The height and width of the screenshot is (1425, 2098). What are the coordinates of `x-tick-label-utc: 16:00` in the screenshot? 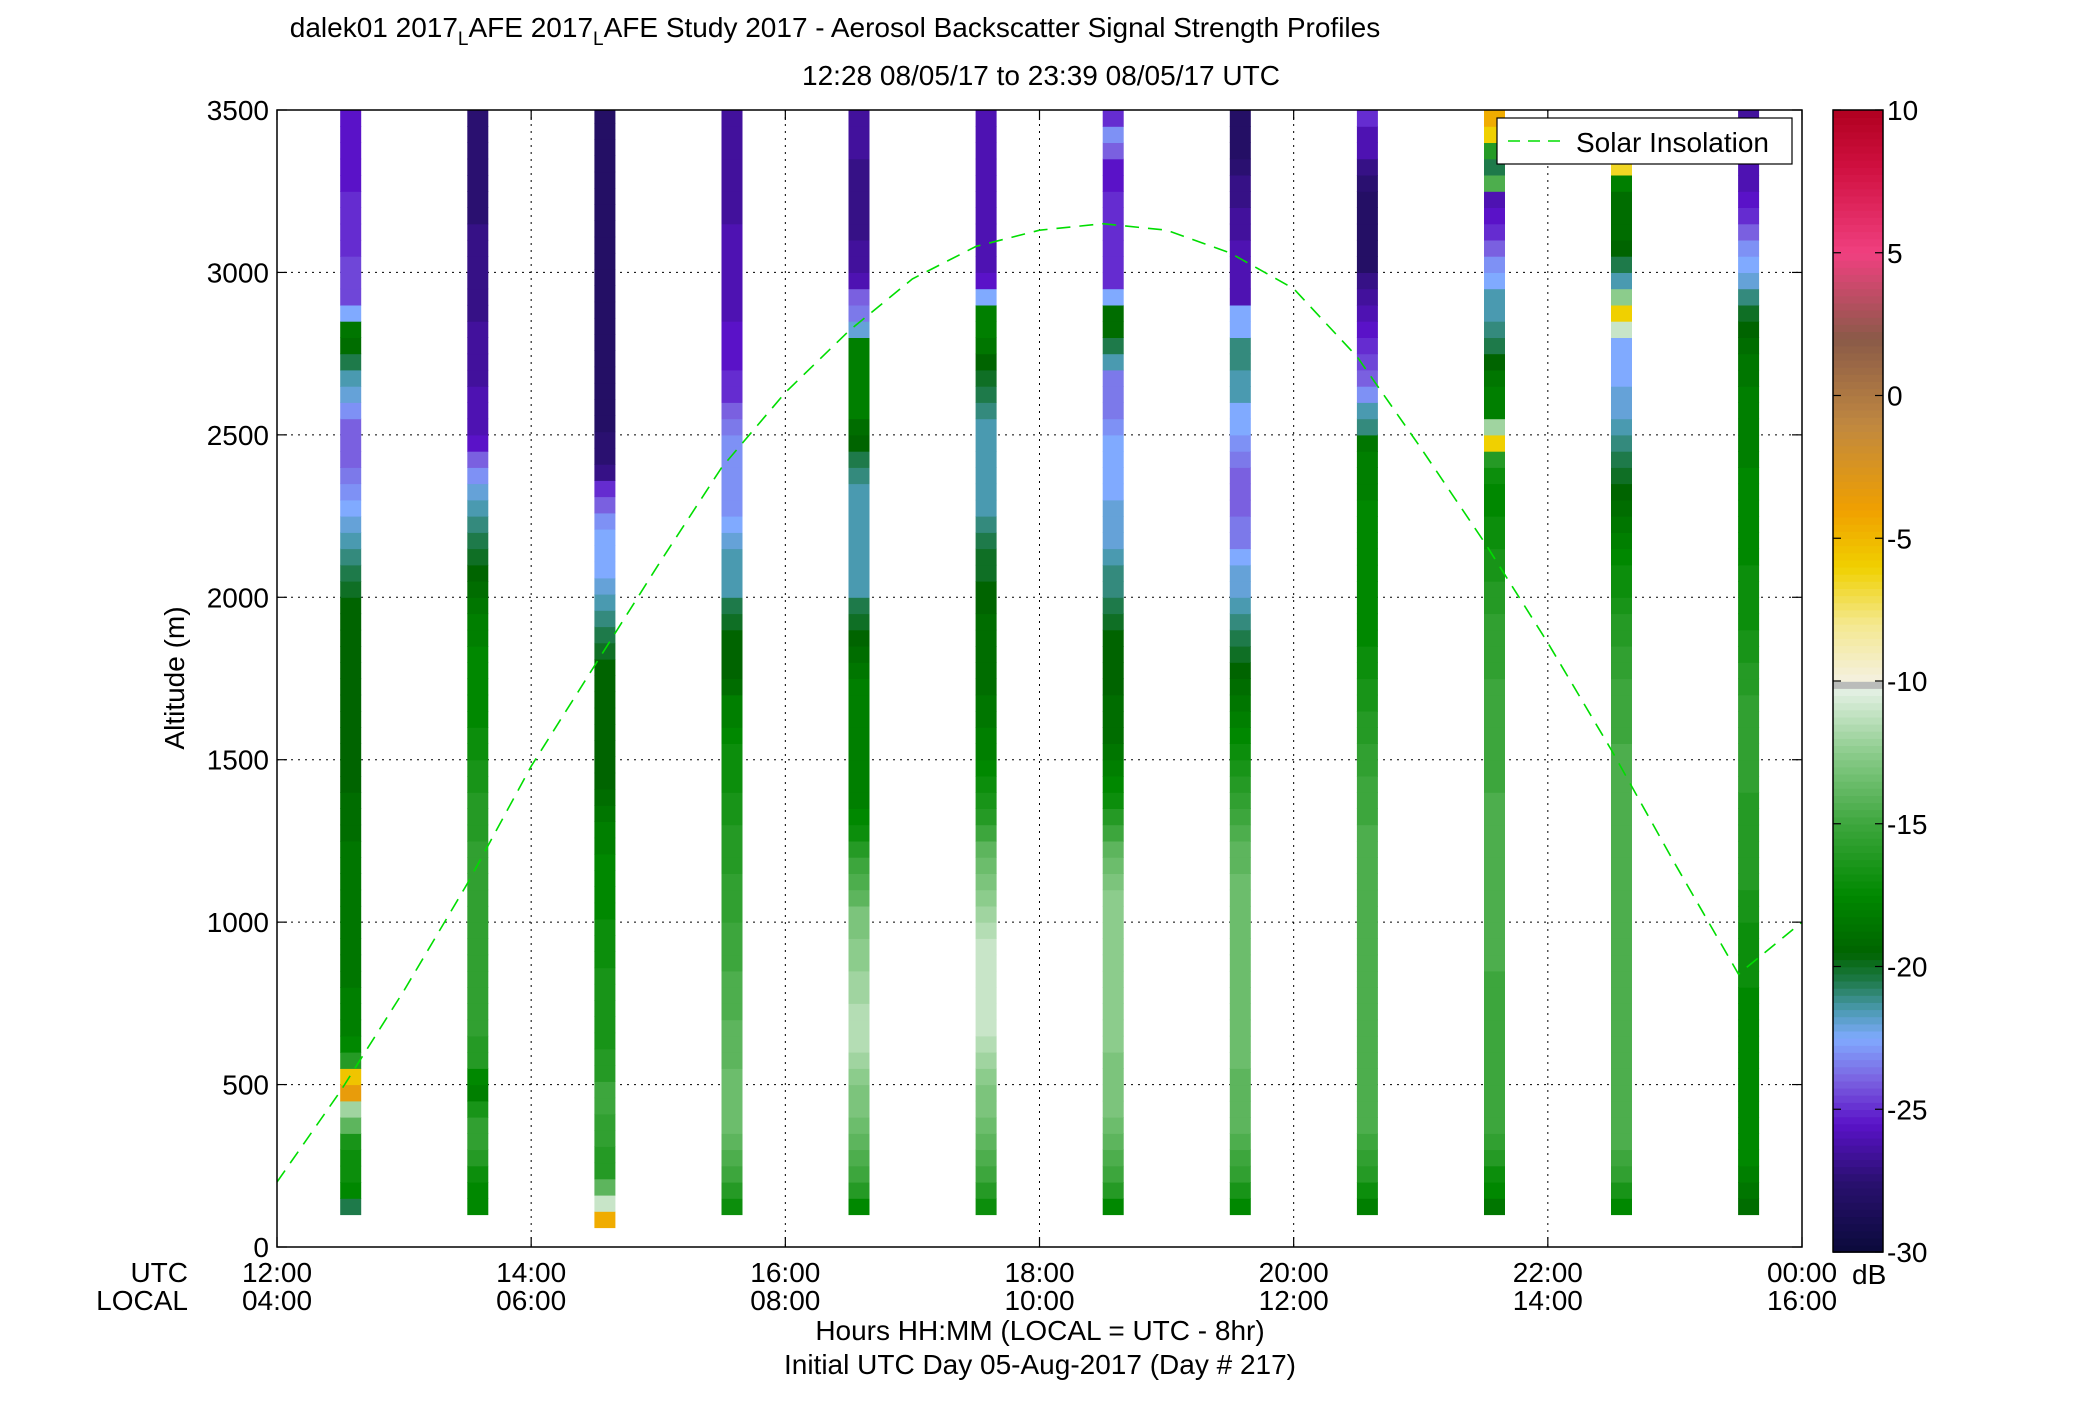 It's located at (785, 1272).